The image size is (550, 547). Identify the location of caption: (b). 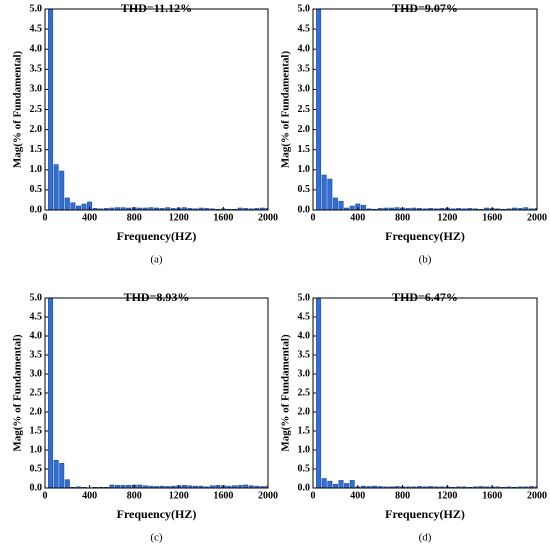
(425, 260).